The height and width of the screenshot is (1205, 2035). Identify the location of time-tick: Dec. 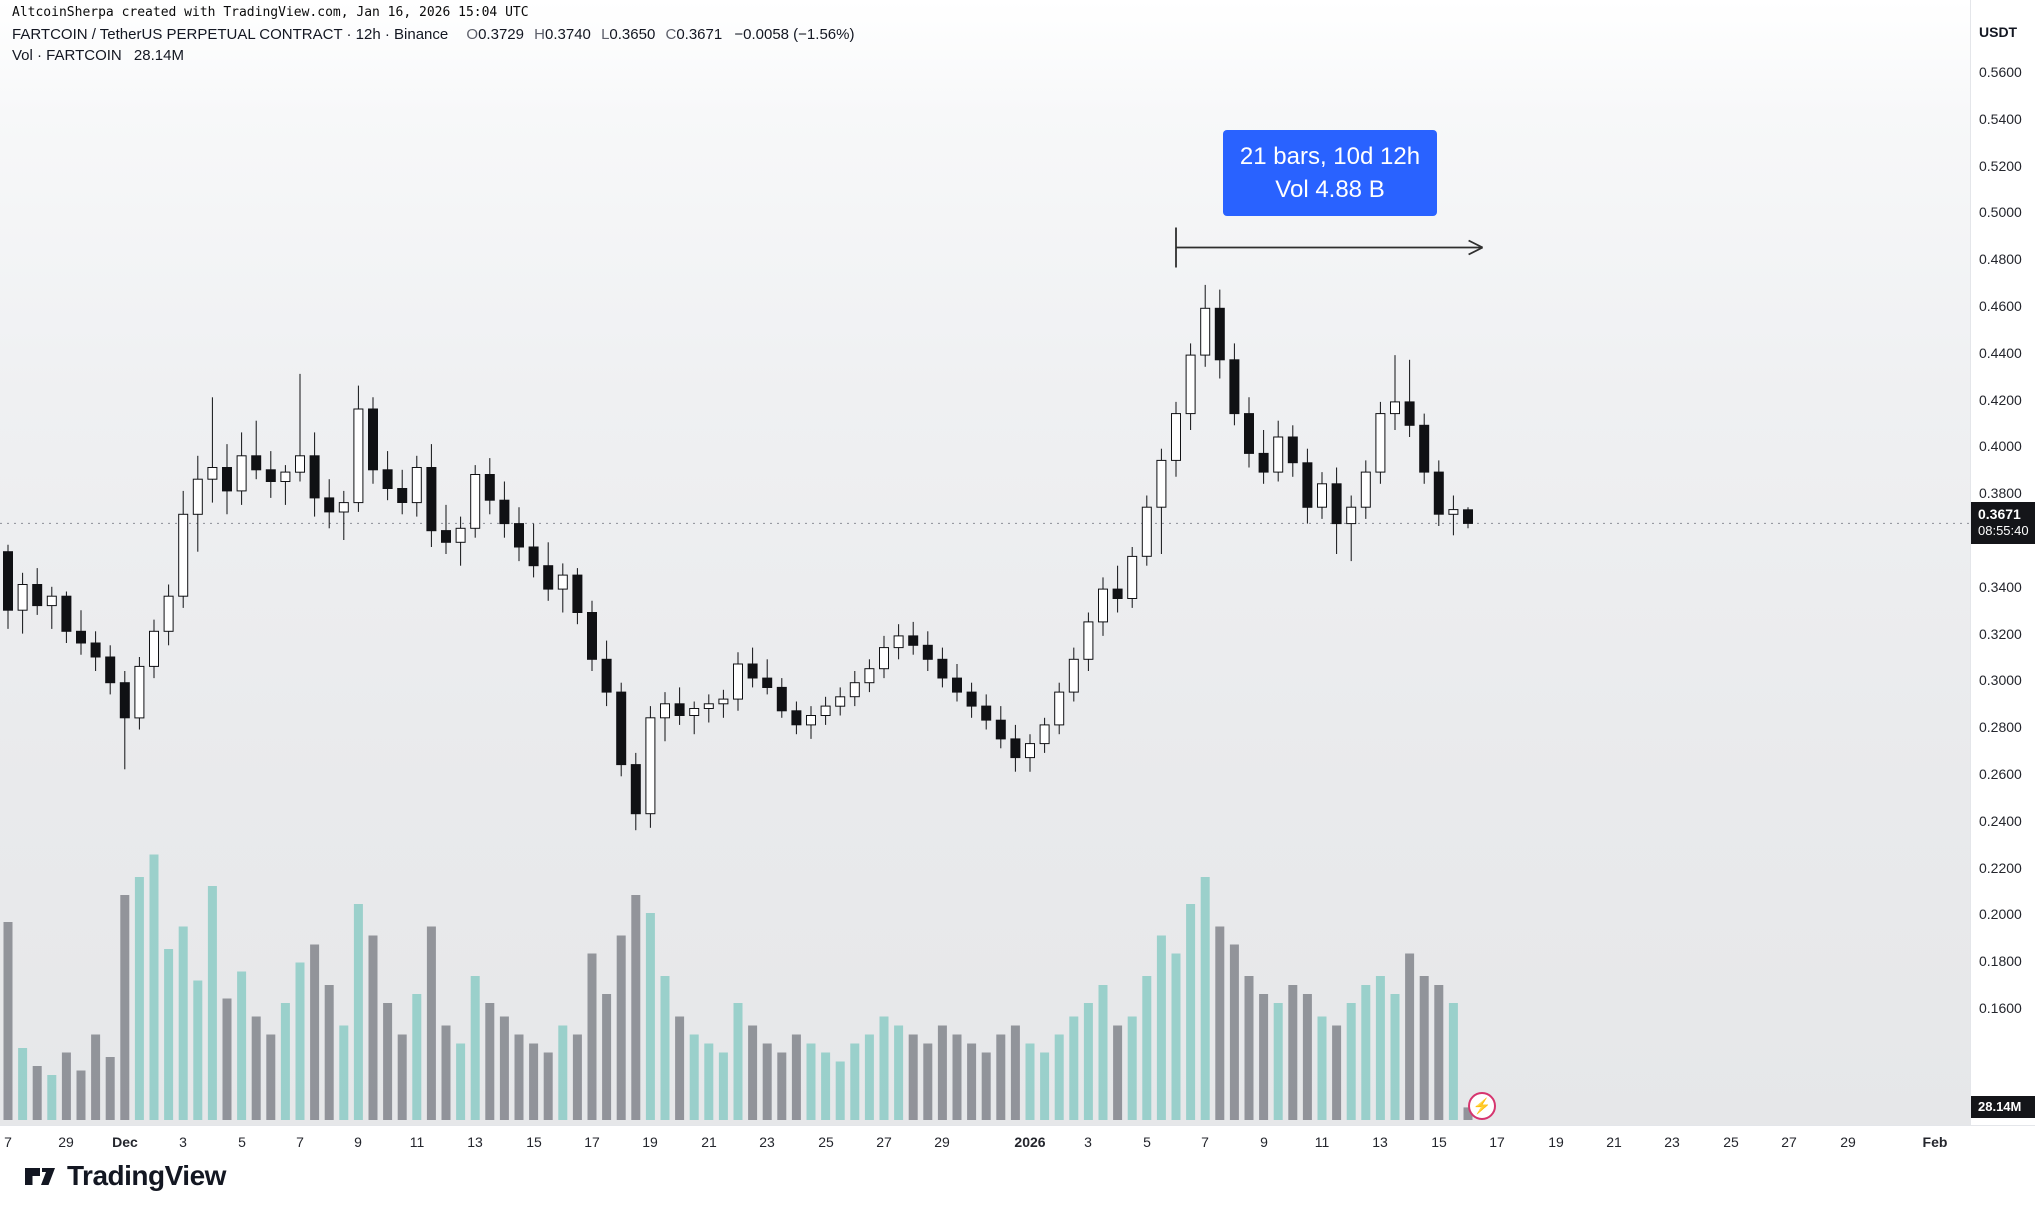
(125, 1142).